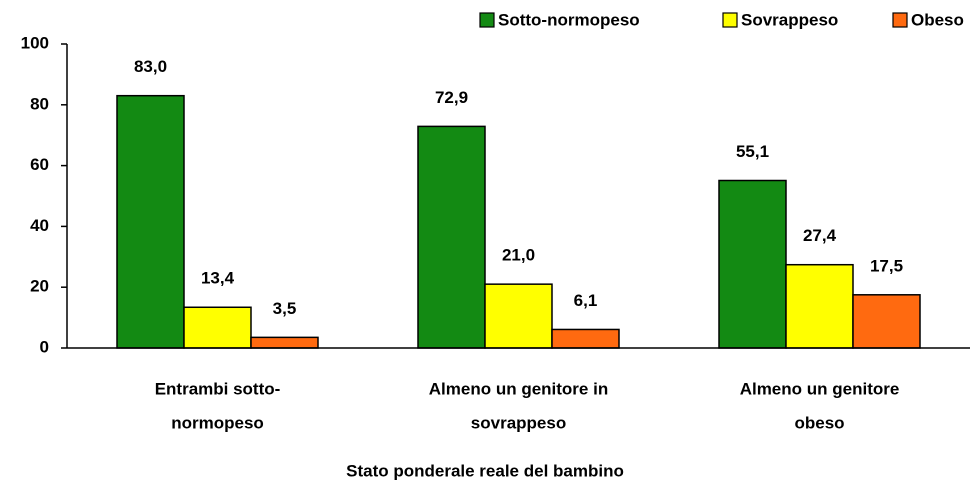 This screenshot has height=485, width=979. Describe the element at coordinates (39, 225) in the screenshot. I see `y-tick-label: 40` at that location.